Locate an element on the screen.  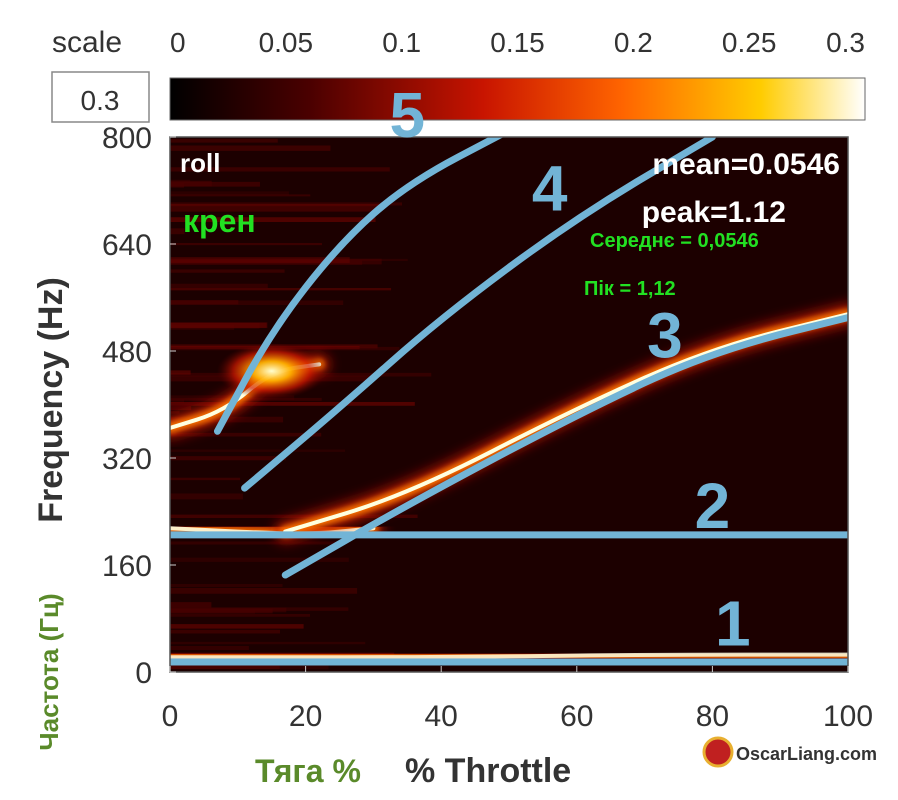
watermark-logo-icon is located at coordinates (718, 752).